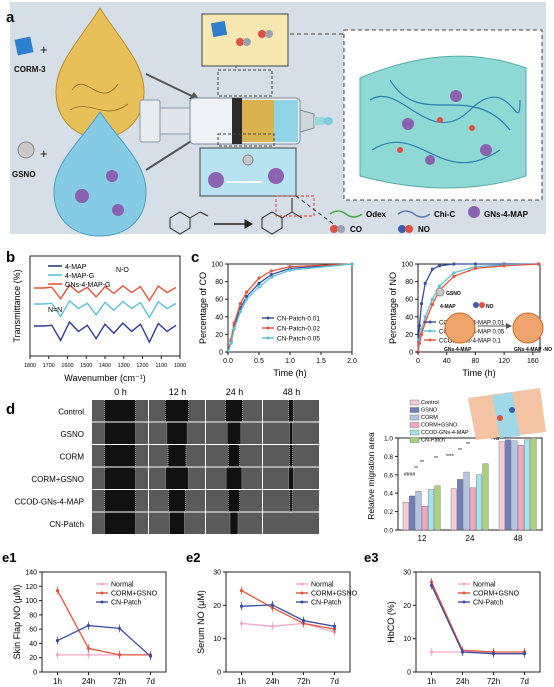 The width and height of the screenshot is (554, 687). Describe the element at coordinates (388, 439) in the screenshot. I see `bar-ytick-label: 1.0` at that location.